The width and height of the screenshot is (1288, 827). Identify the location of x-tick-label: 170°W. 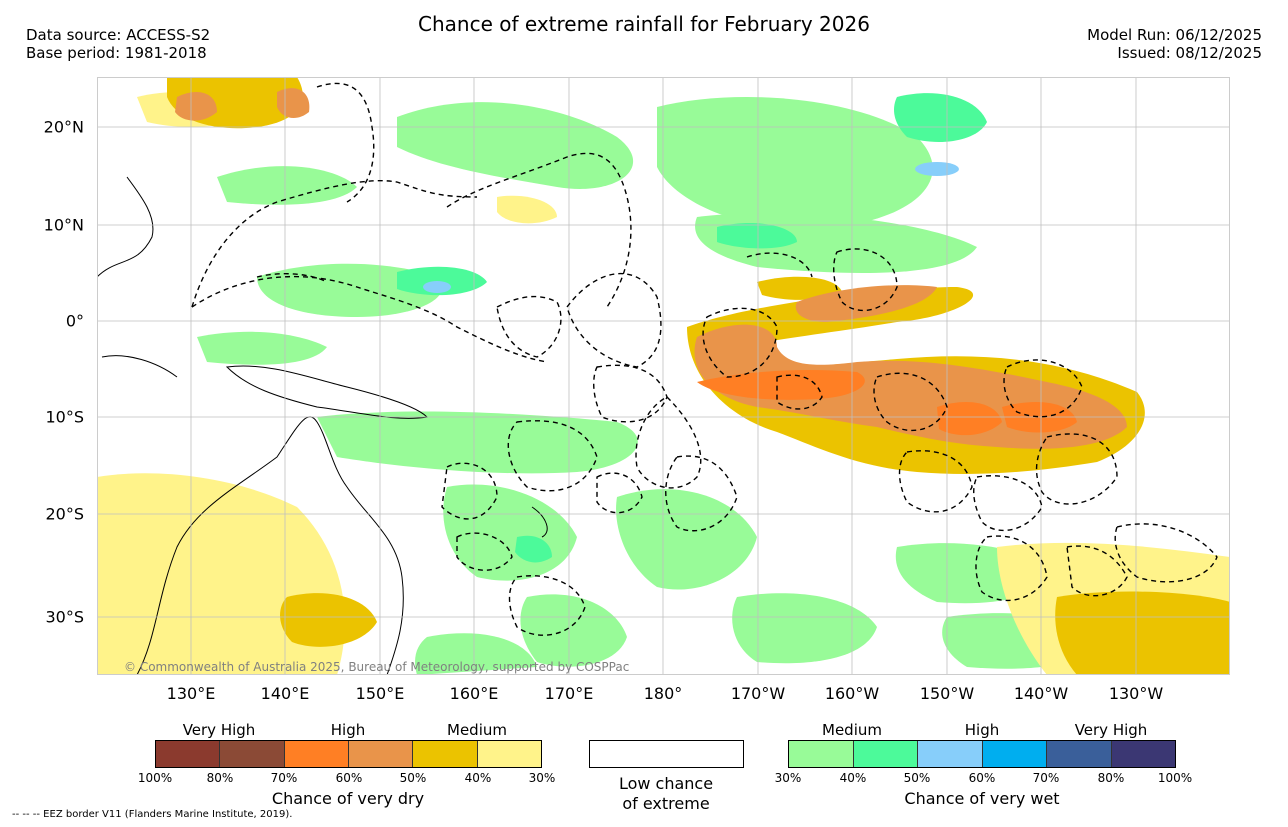
(758, 693).